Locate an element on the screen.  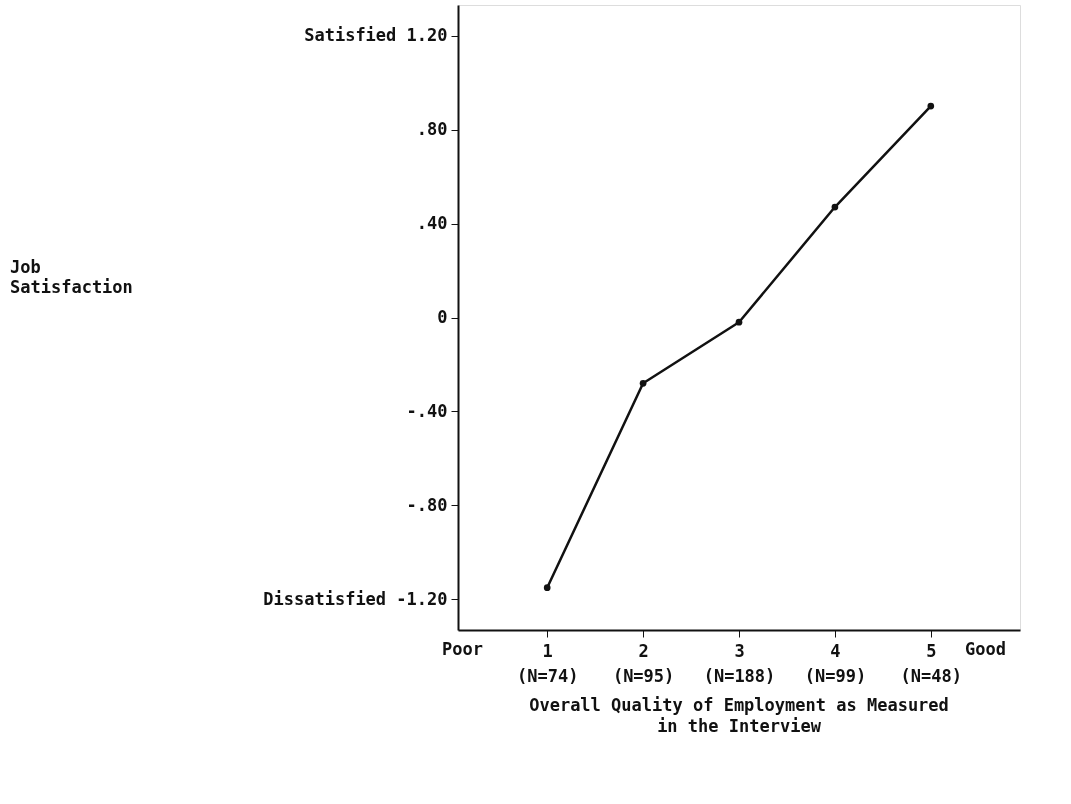
x-tick-label: 5 (N=48) is located at coordinates (931, 663).